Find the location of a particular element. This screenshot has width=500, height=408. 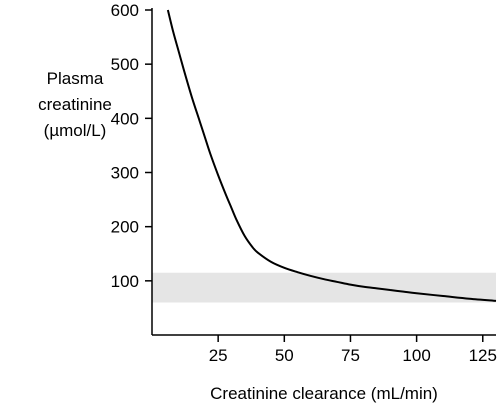

reference-band-layer is located at coordinates (324, 287).